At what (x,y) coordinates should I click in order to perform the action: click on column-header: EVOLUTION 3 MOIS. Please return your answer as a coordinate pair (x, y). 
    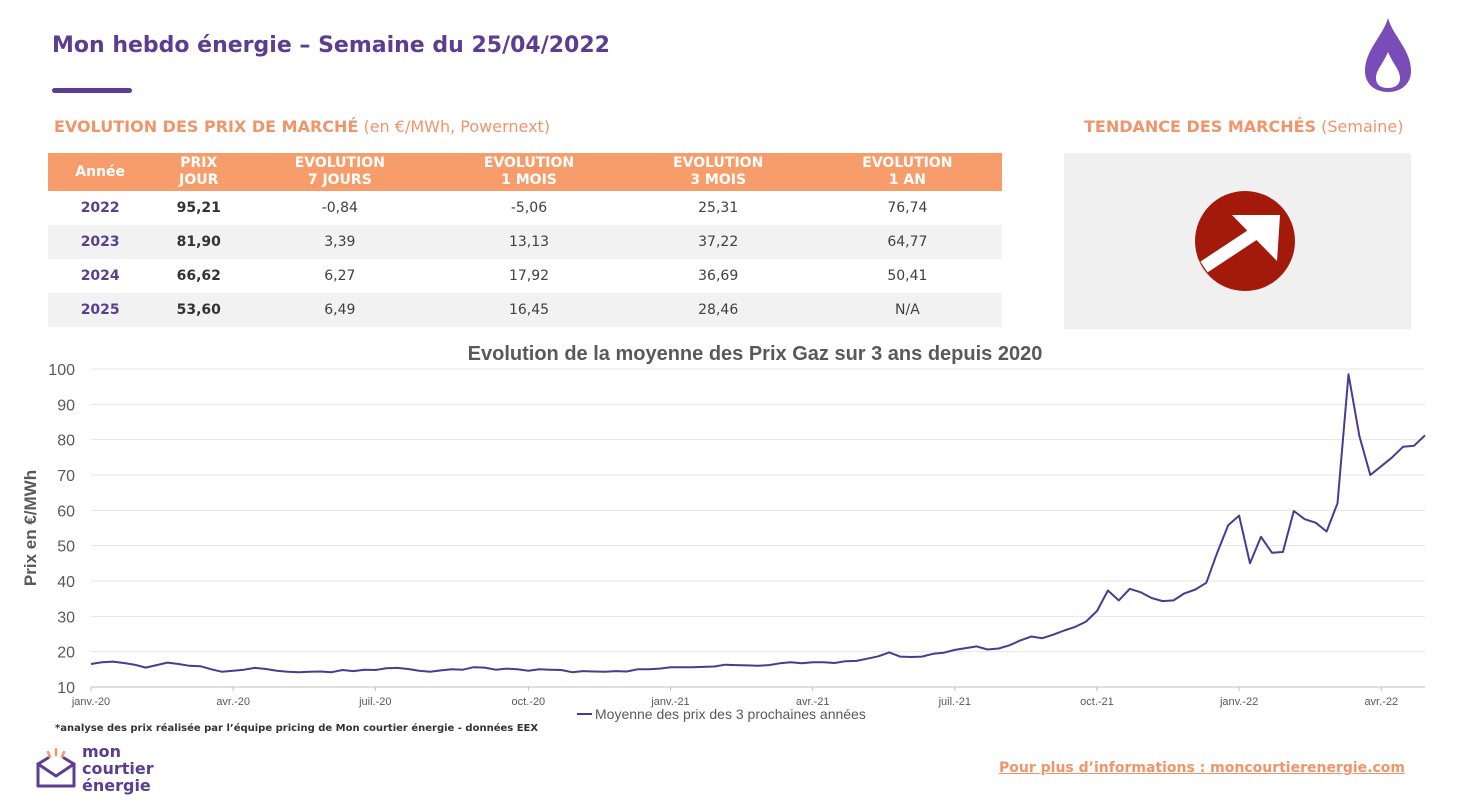
    Looking at the image, I should click on (718, 172).